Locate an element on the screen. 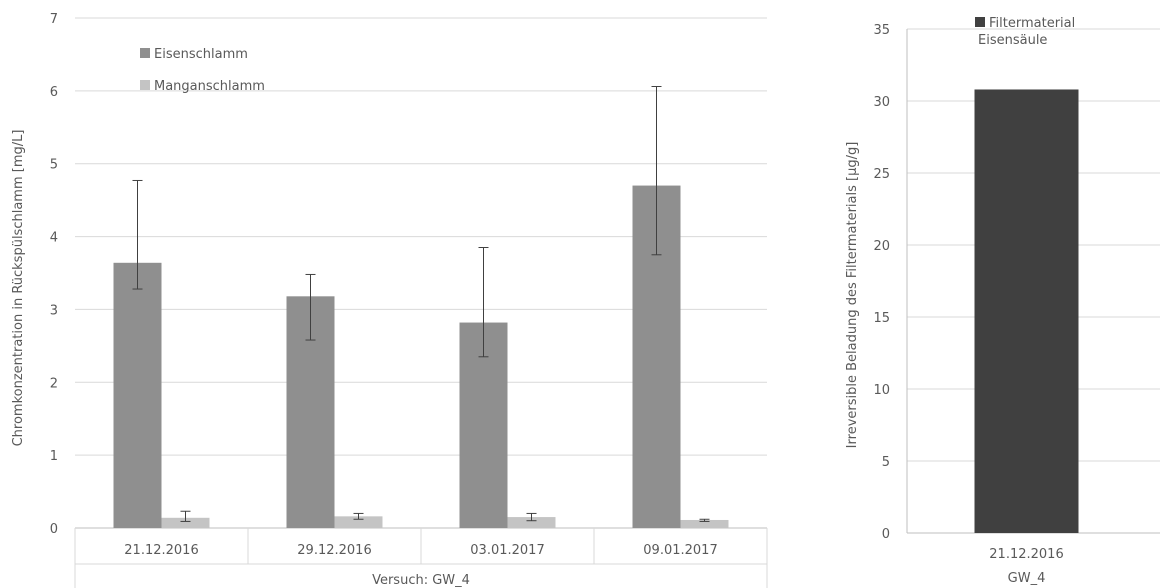  left-x-tick-label: 21.12.2016 is located at coordinates (161, 550).